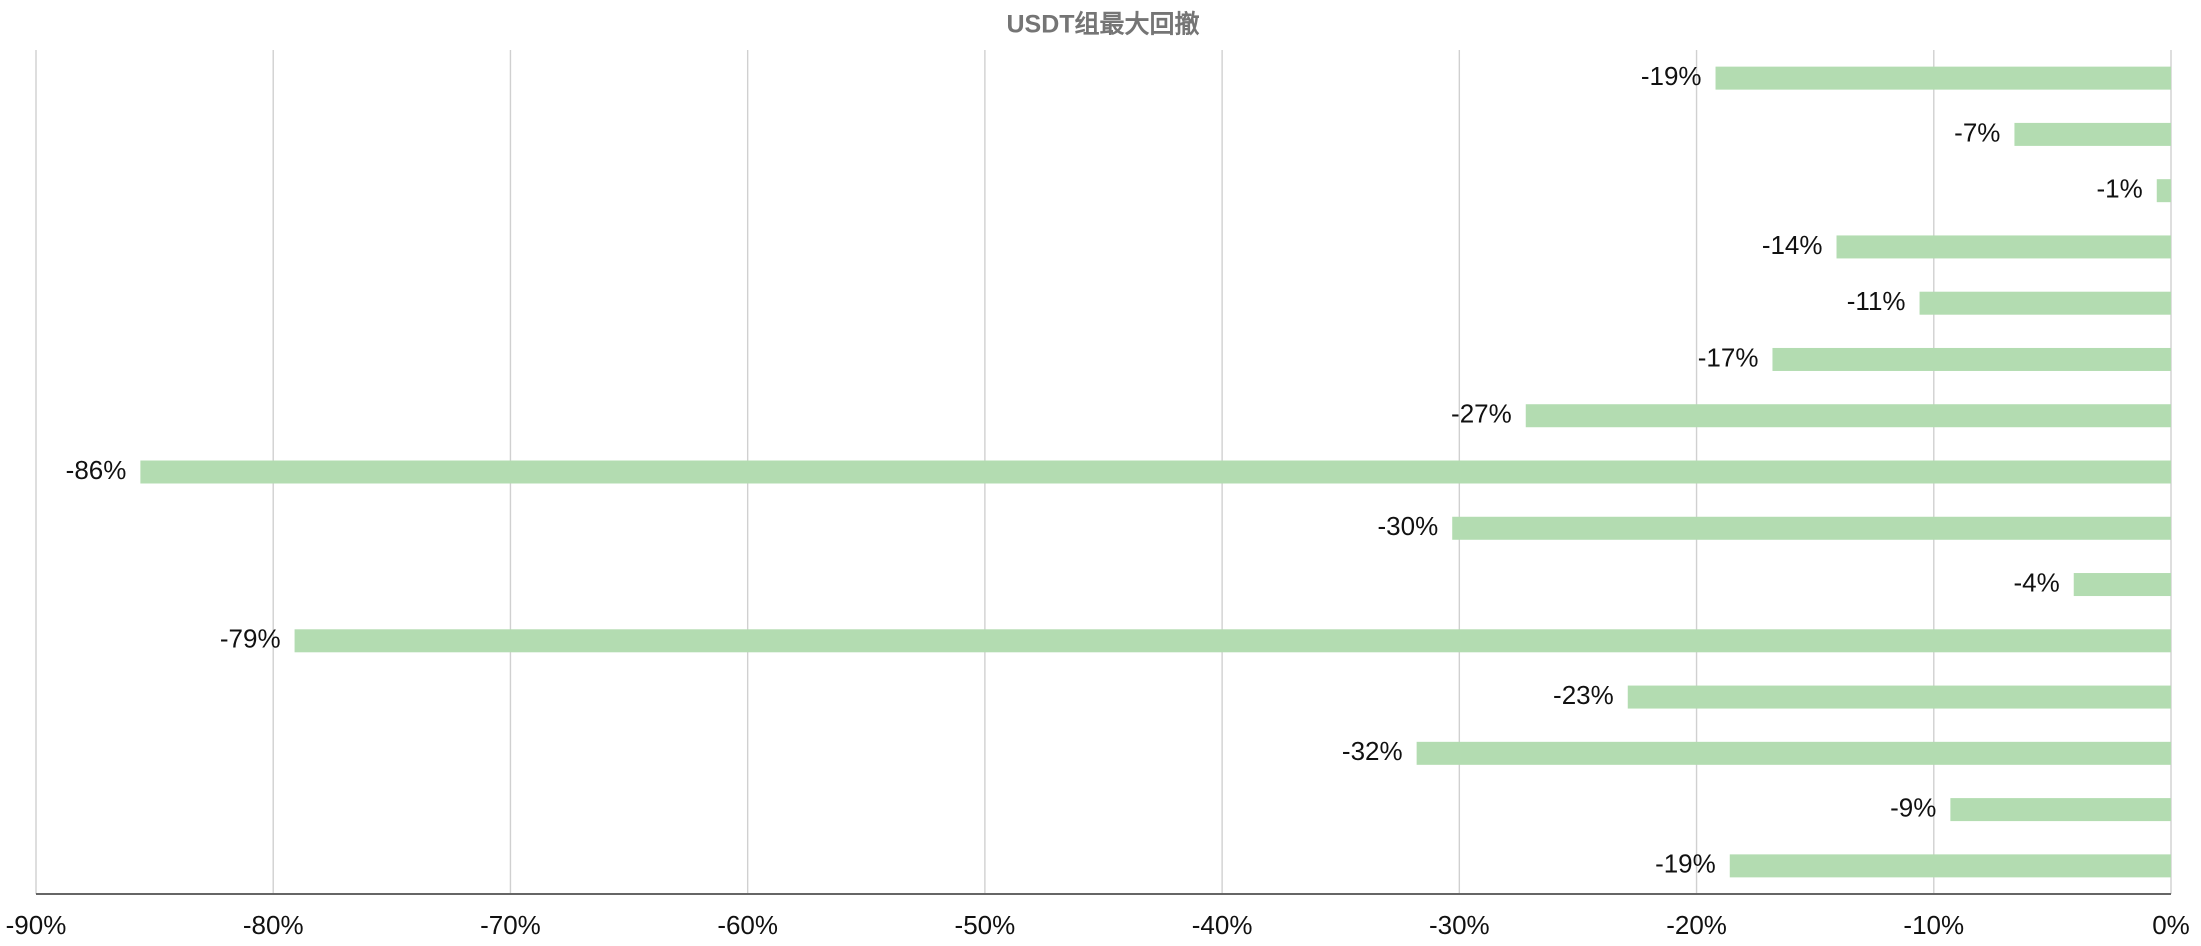 This screenshot has width=2201, height=946. I want to click on data-label: -7%, so click(1977, 132).